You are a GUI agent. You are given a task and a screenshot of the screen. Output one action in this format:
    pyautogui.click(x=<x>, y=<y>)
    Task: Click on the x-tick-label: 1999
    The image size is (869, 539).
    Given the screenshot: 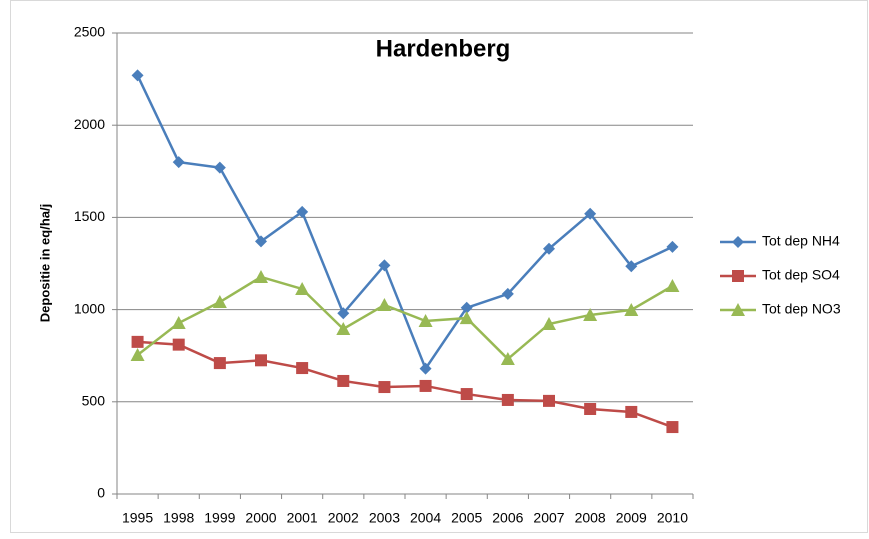 What is the action you would take?
    pyautogui.click(x=219, y=518)
    